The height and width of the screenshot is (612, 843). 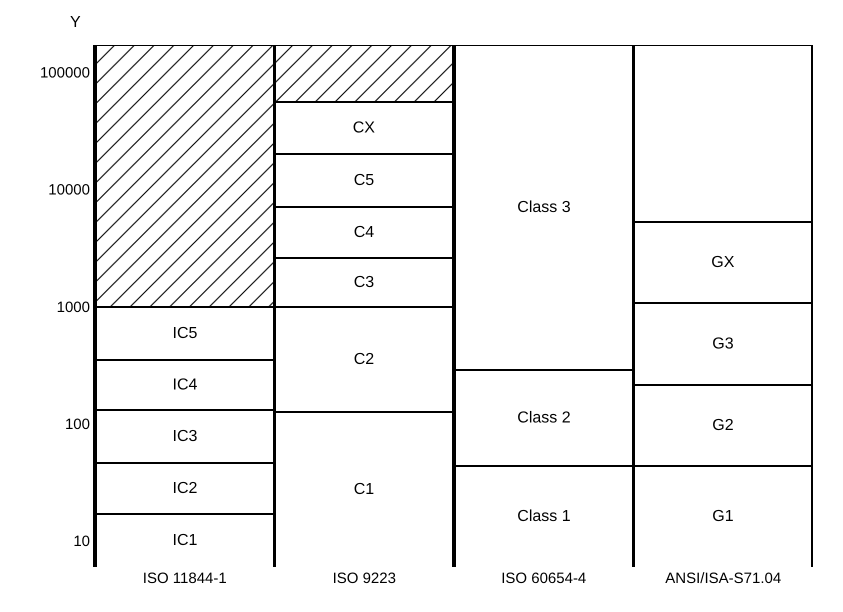 I want to click on data-label: IC4, so click(x=185, y=385).